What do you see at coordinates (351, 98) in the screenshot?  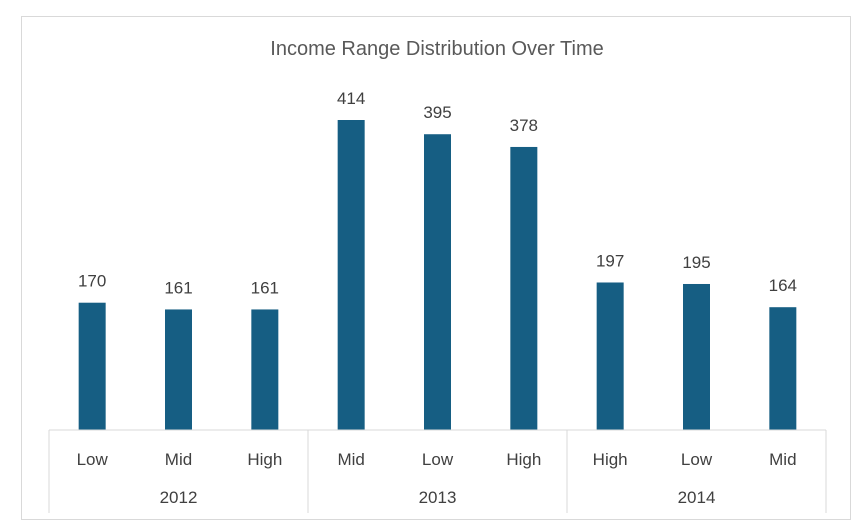 I see `data-label: 414` at bounding box center [351, 98].